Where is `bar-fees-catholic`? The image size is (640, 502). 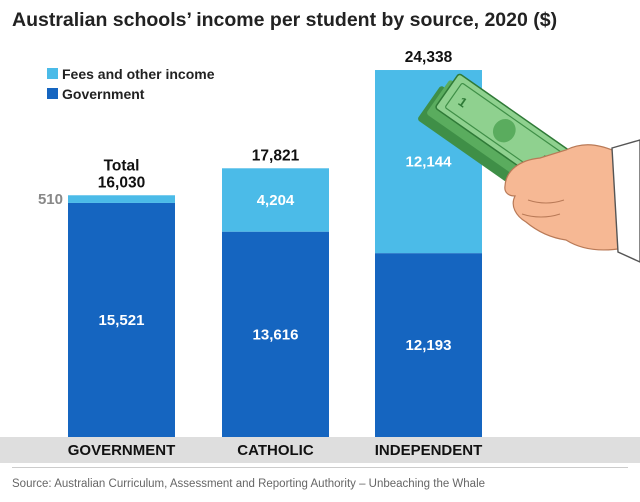
bar-fees-catholic is located at coordinates (275, 200).